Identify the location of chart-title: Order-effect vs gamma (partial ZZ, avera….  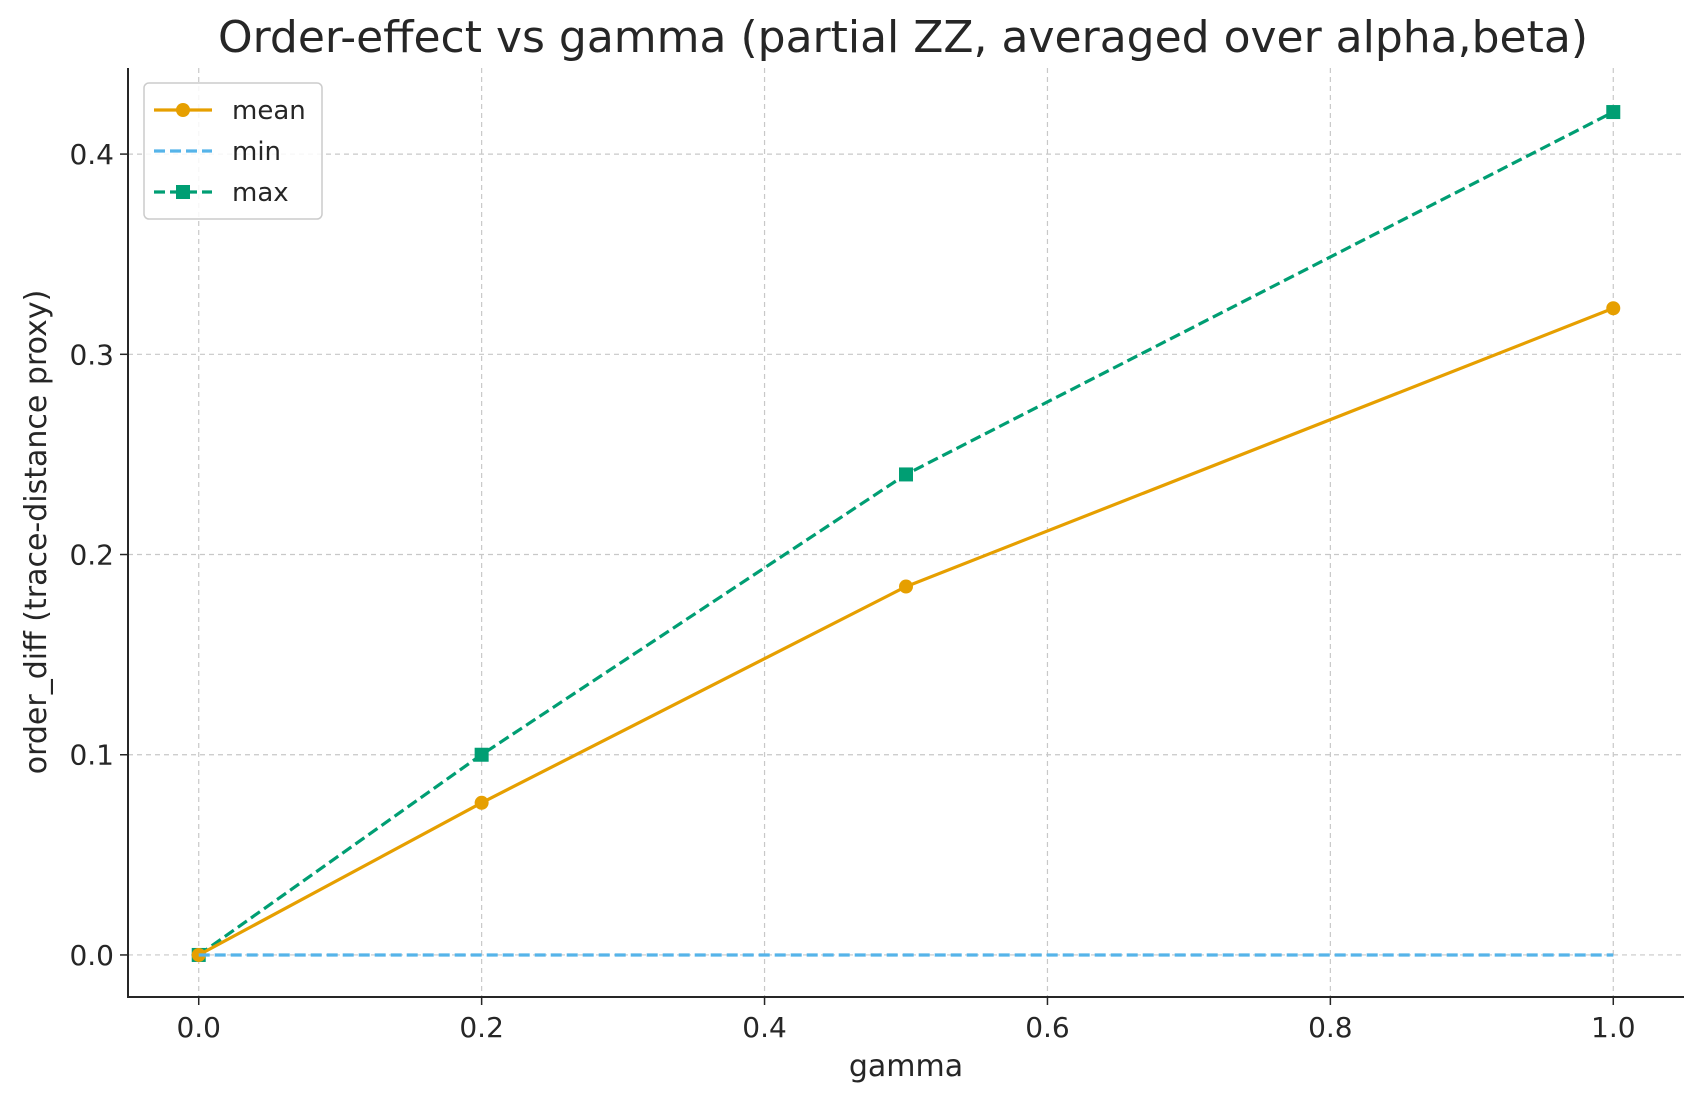
(903, 37).